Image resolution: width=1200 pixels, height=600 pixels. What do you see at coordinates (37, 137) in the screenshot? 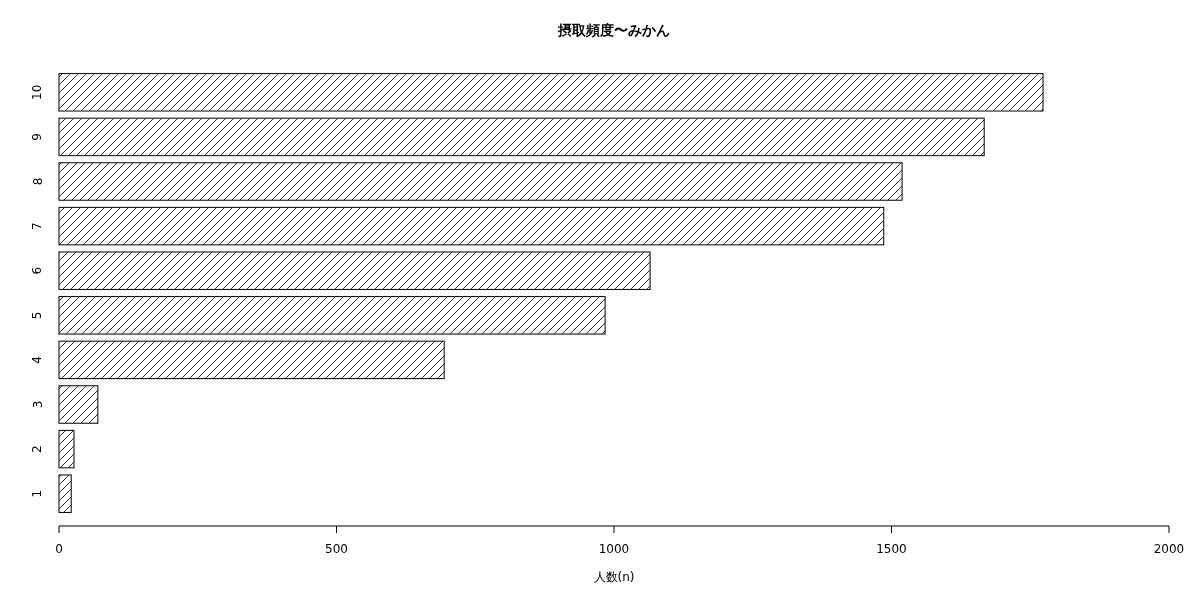
I see `y-tick-label: 9` at bounding box center [37, 137].